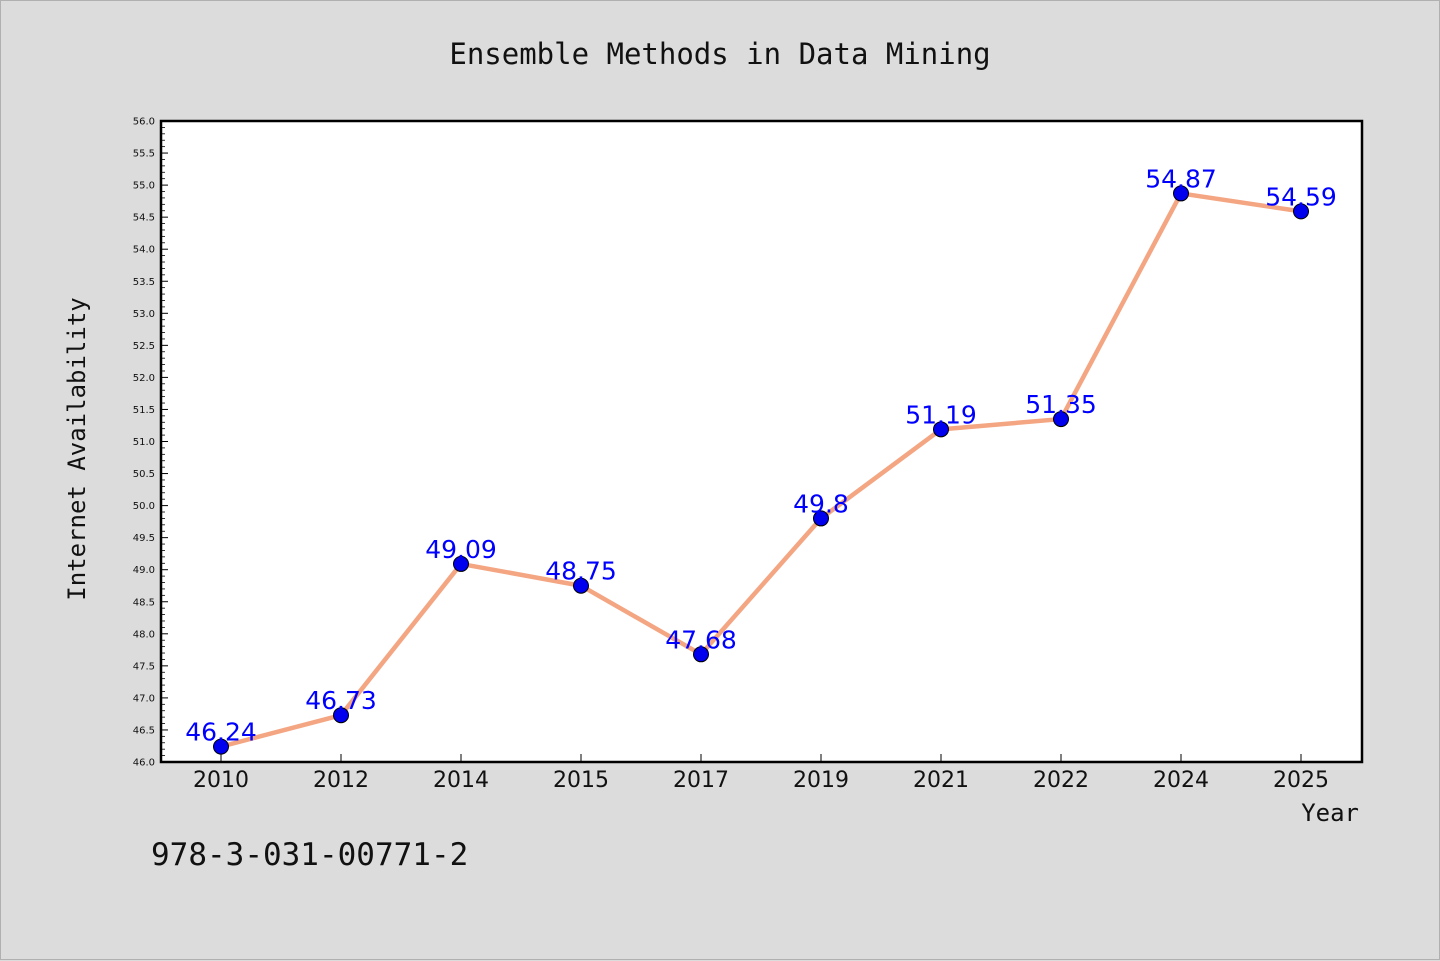  I want to click on data-label: 48.75, so click(581, 571).